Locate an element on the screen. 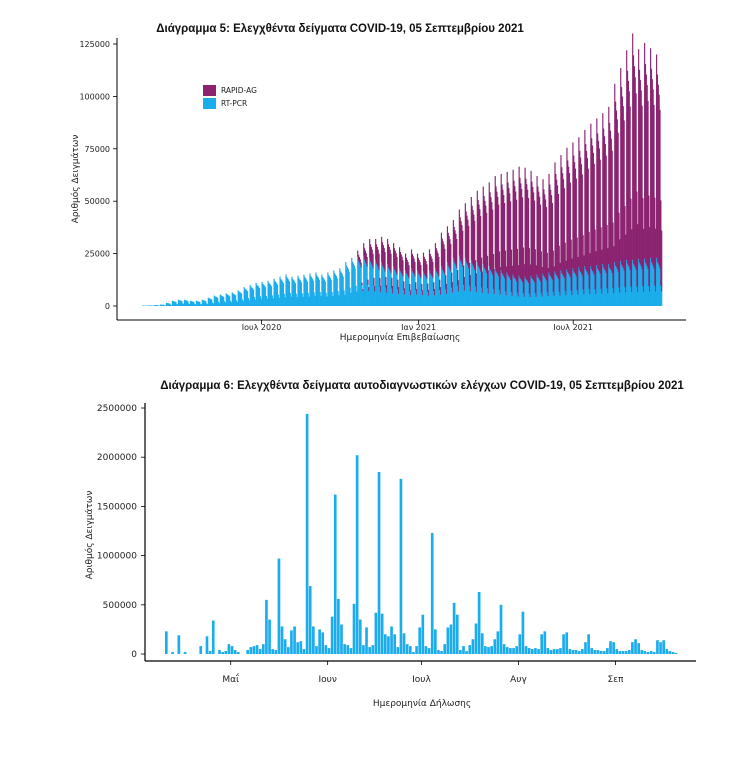 This screenshot has width=755, height=767. x-tick-label: Μαΐ is located at coordinates (230, 679).